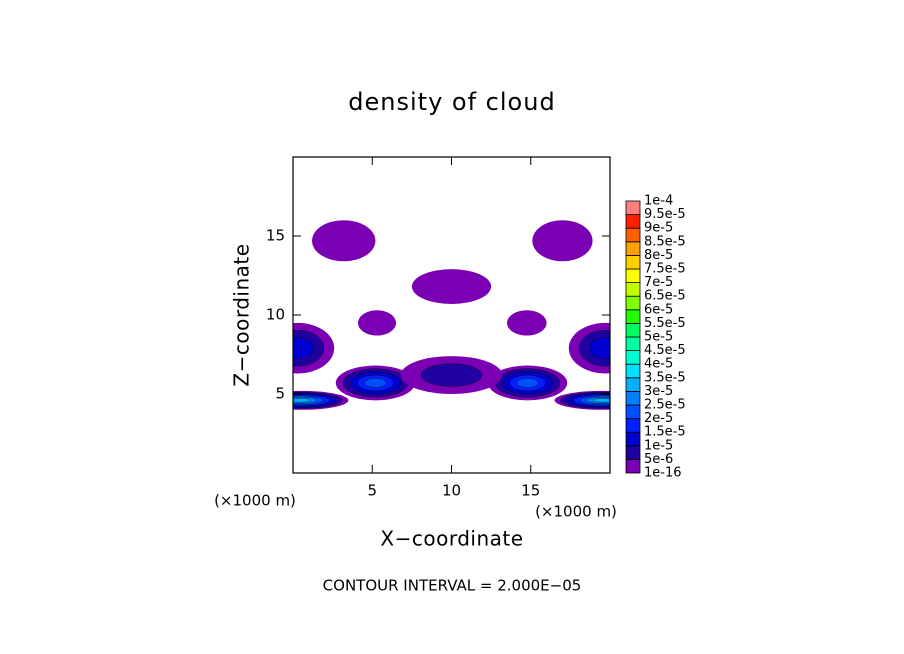 The height and width of the screenshot is (654, 904). Describe the element at coordinates (658, 364) in the screenshot. I see `colorbar-label: 4e-5` at that location.